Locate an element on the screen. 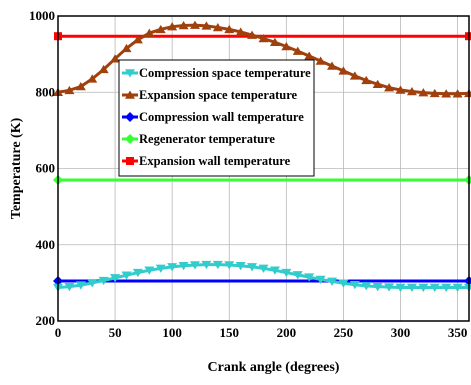  legend-entry: Regenerator temperature is located at coordinates (198, 139).